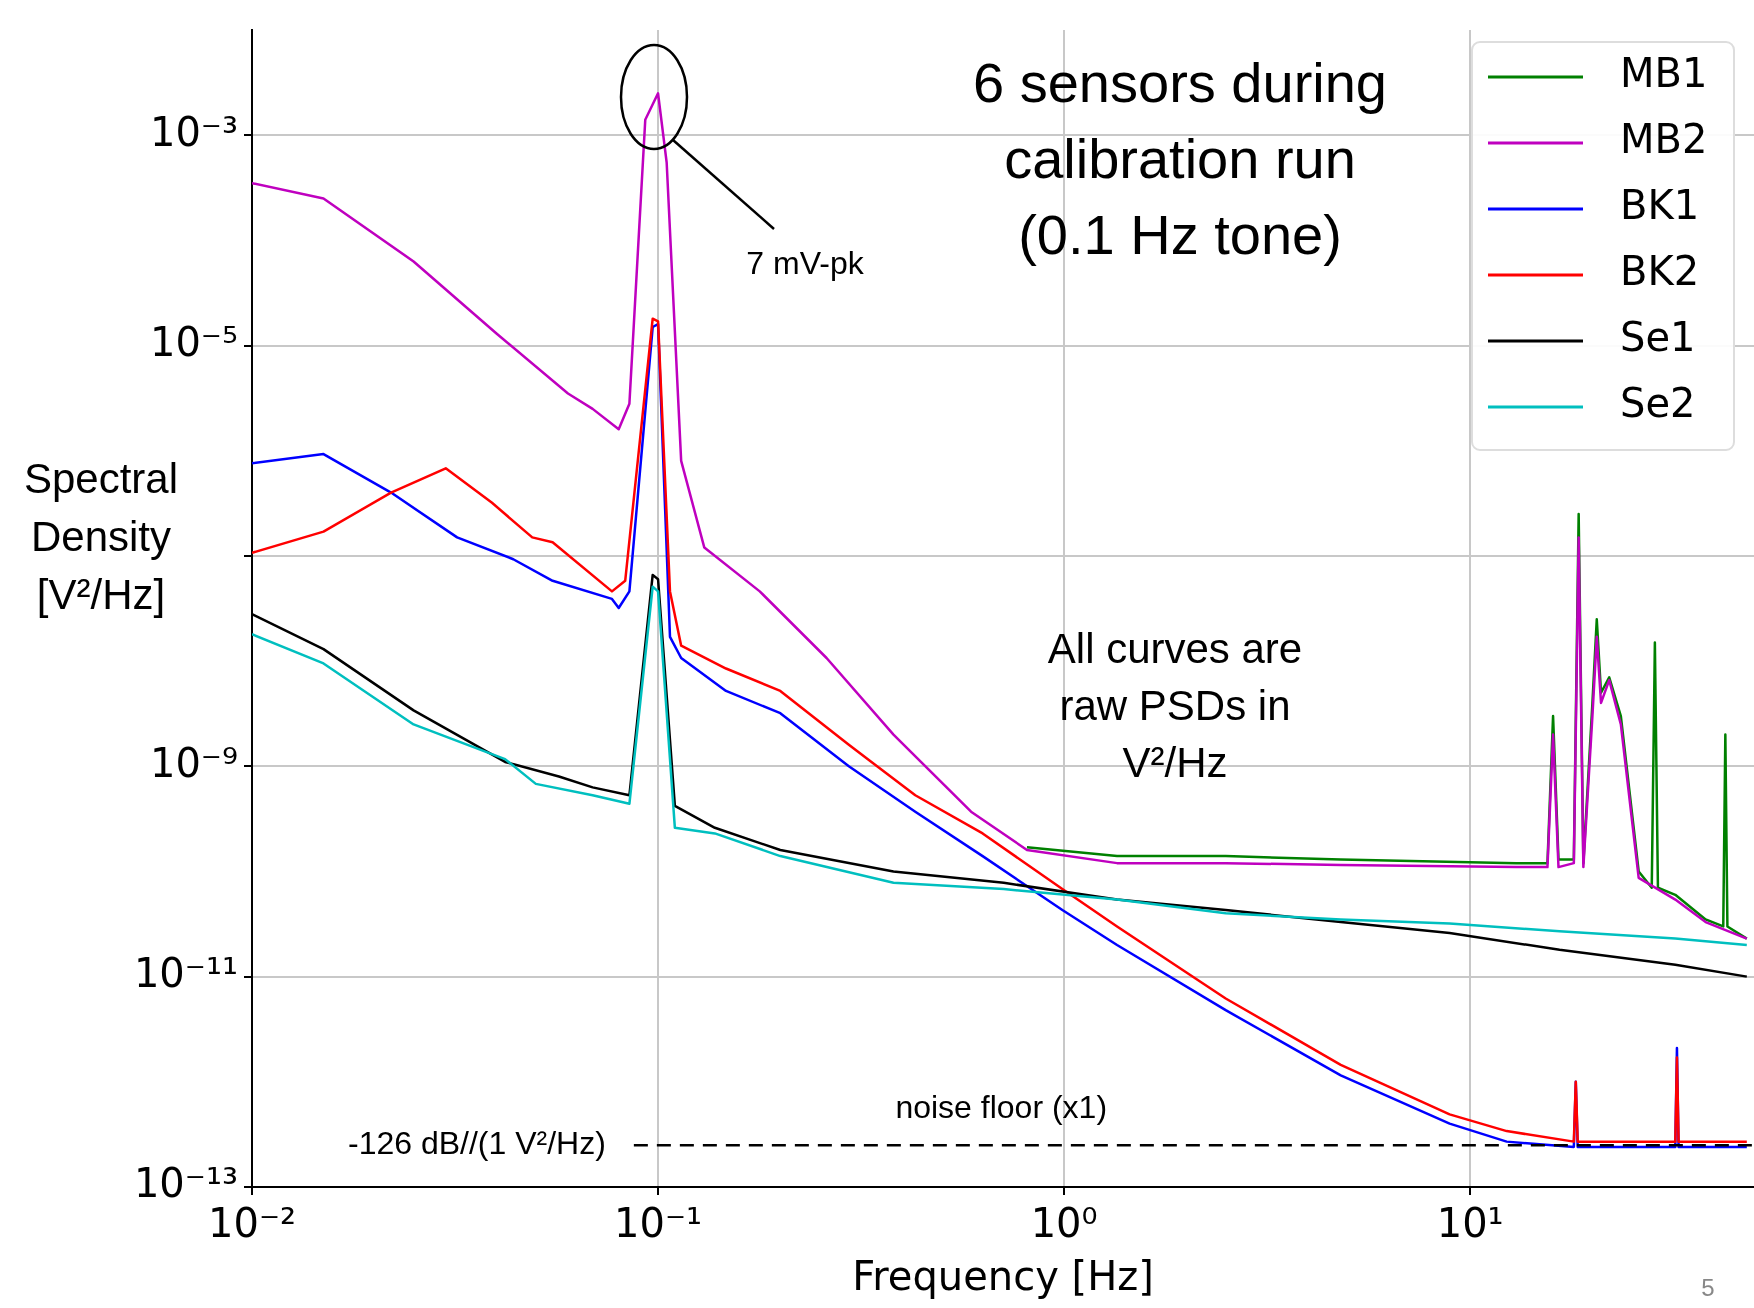  I want to click on x-tick-label: 10⁻¹, so click(658, 1223).